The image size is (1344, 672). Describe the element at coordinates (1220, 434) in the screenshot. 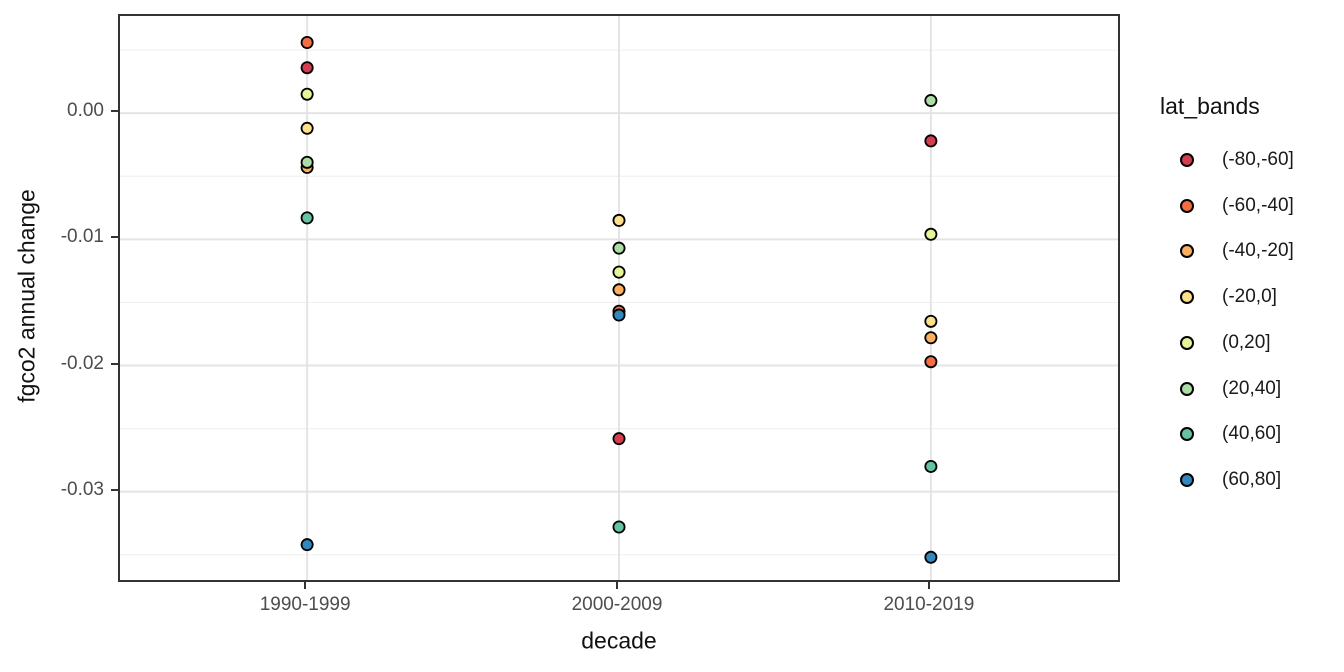

I see `legend-entry: (40,60]` at that location.